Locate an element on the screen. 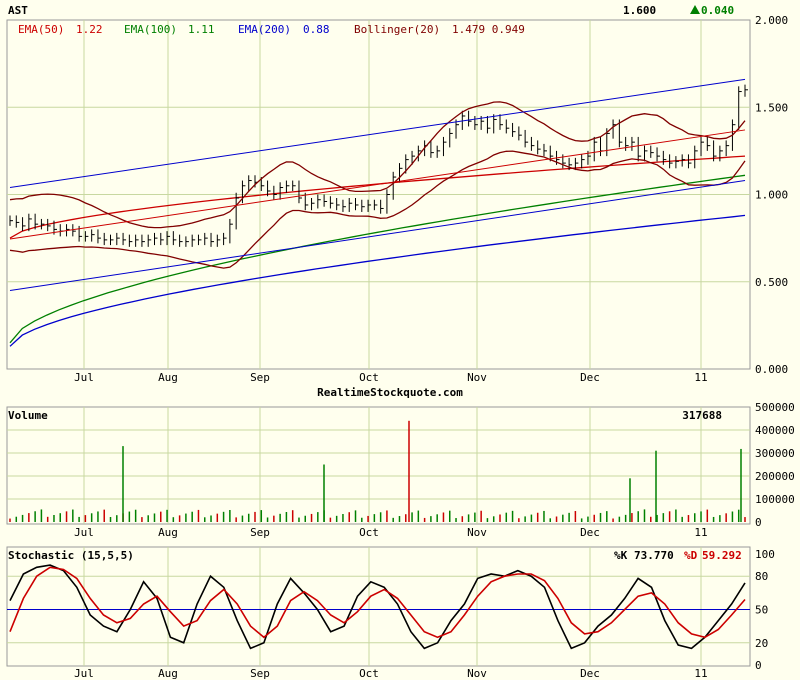 This screenshot has width=800, height=680. stochastic-x-tick-label: Oct is located at coordinates (369, 673).